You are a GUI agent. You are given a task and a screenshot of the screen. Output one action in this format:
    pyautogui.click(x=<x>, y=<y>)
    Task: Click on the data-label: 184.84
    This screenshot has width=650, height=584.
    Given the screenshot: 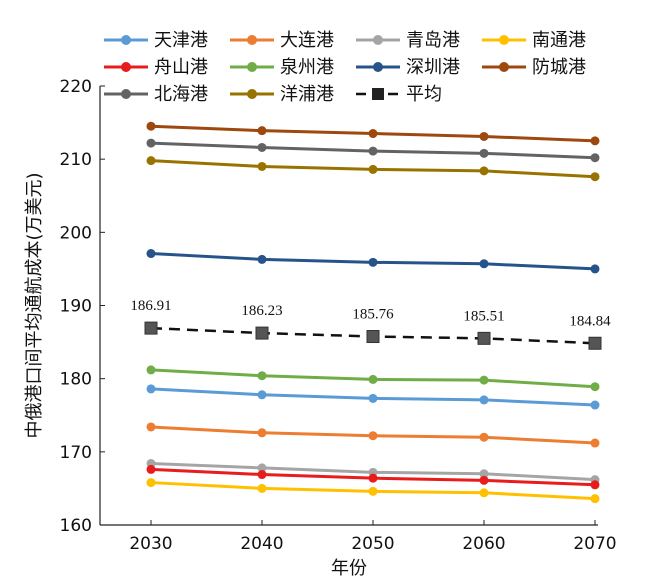 What is the action you would take?
    pyautogui.click(x=590, y=321)
    